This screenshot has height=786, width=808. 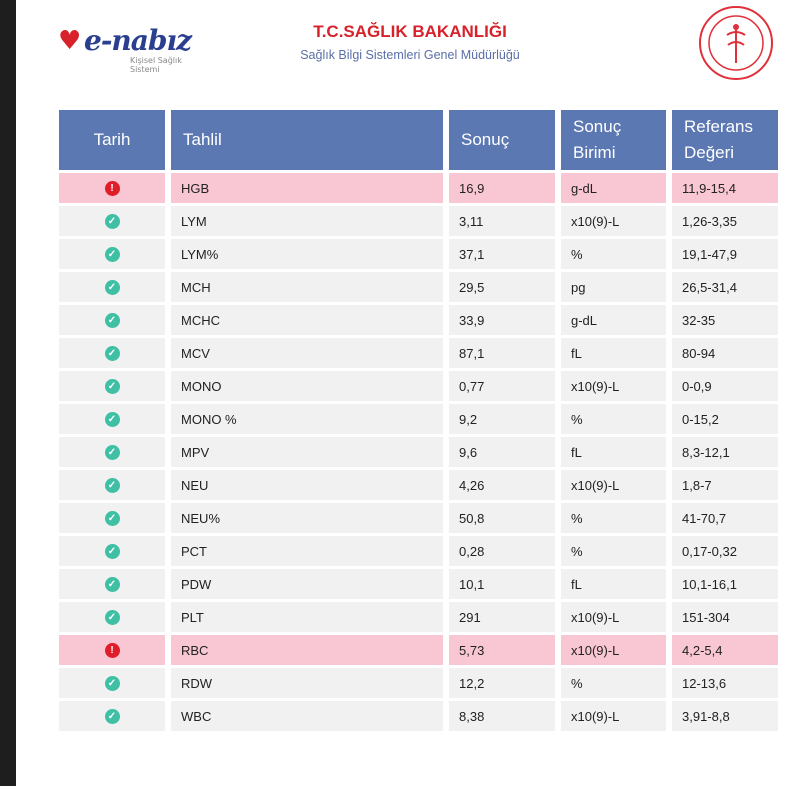 What do you see at coordinates (725, 683) in the screenshot?
I see `reference-range: 12-13,6` at bounding box center [725, 683].